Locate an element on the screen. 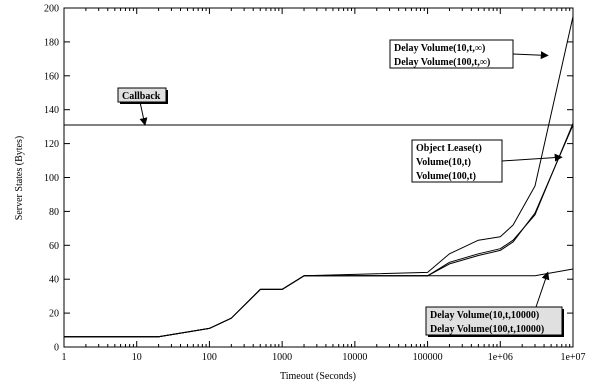 The width and height of the screenshot is (597, 384). annotation-text: Volume(10,t) is located at coordinates (443, 162).